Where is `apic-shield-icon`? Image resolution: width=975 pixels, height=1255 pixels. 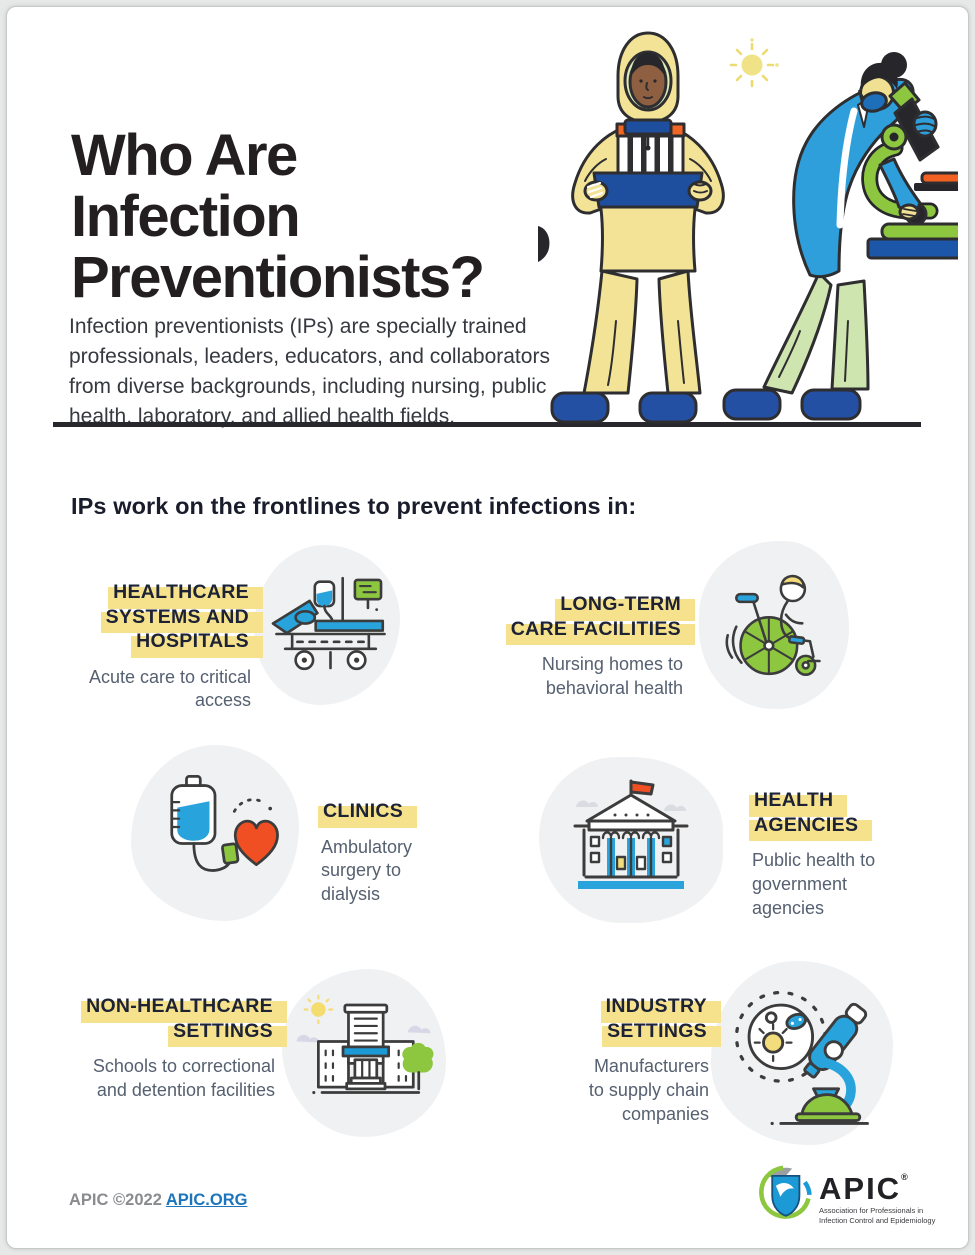
apic-shield-icon is located at coordinates (785, 1192).